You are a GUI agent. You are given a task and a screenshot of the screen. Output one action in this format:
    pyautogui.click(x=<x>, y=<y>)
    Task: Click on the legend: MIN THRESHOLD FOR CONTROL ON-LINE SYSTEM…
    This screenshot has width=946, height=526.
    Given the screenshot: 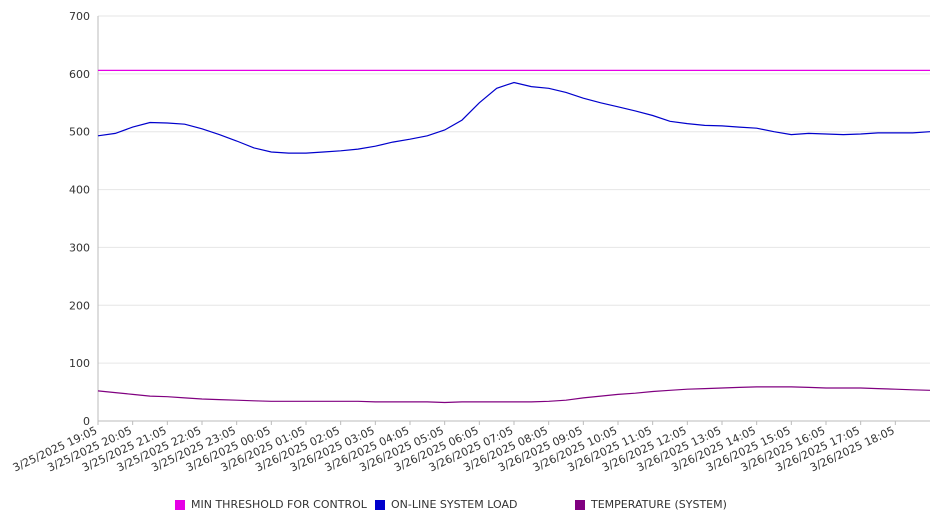 What is the action you would take?
    pyautogui.click(x=473, y=506)
    